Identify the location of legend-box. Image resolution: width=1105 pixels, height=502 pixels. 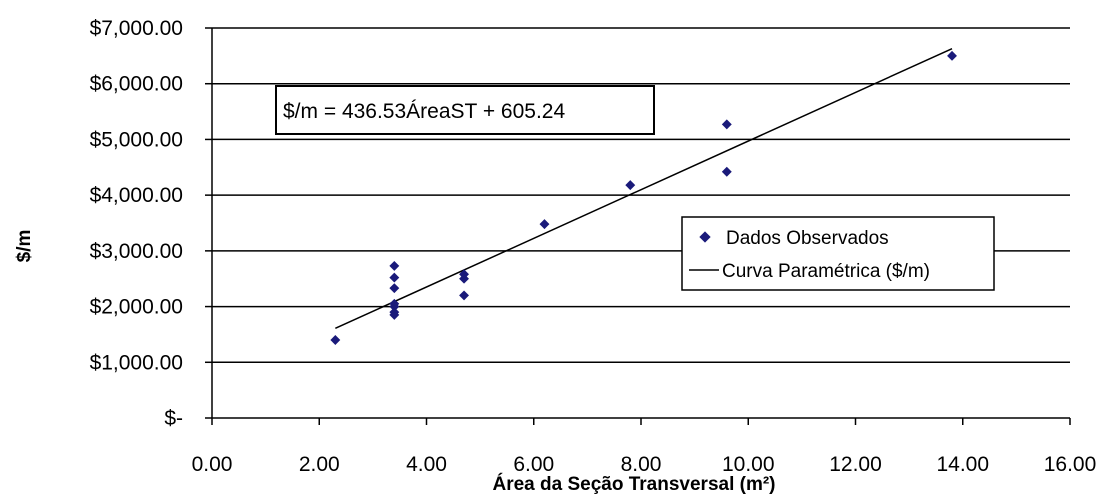
(838, 253).